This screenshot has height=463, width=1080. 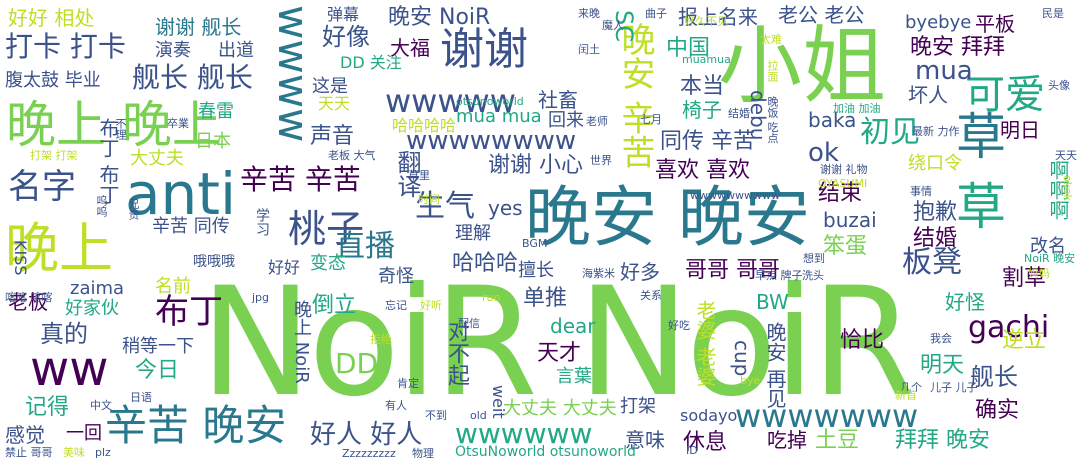 What do you see at coordinates (709, 415) in the screenshot?
I see `cloud-word: sodayo` at bounding box center [709, 415].